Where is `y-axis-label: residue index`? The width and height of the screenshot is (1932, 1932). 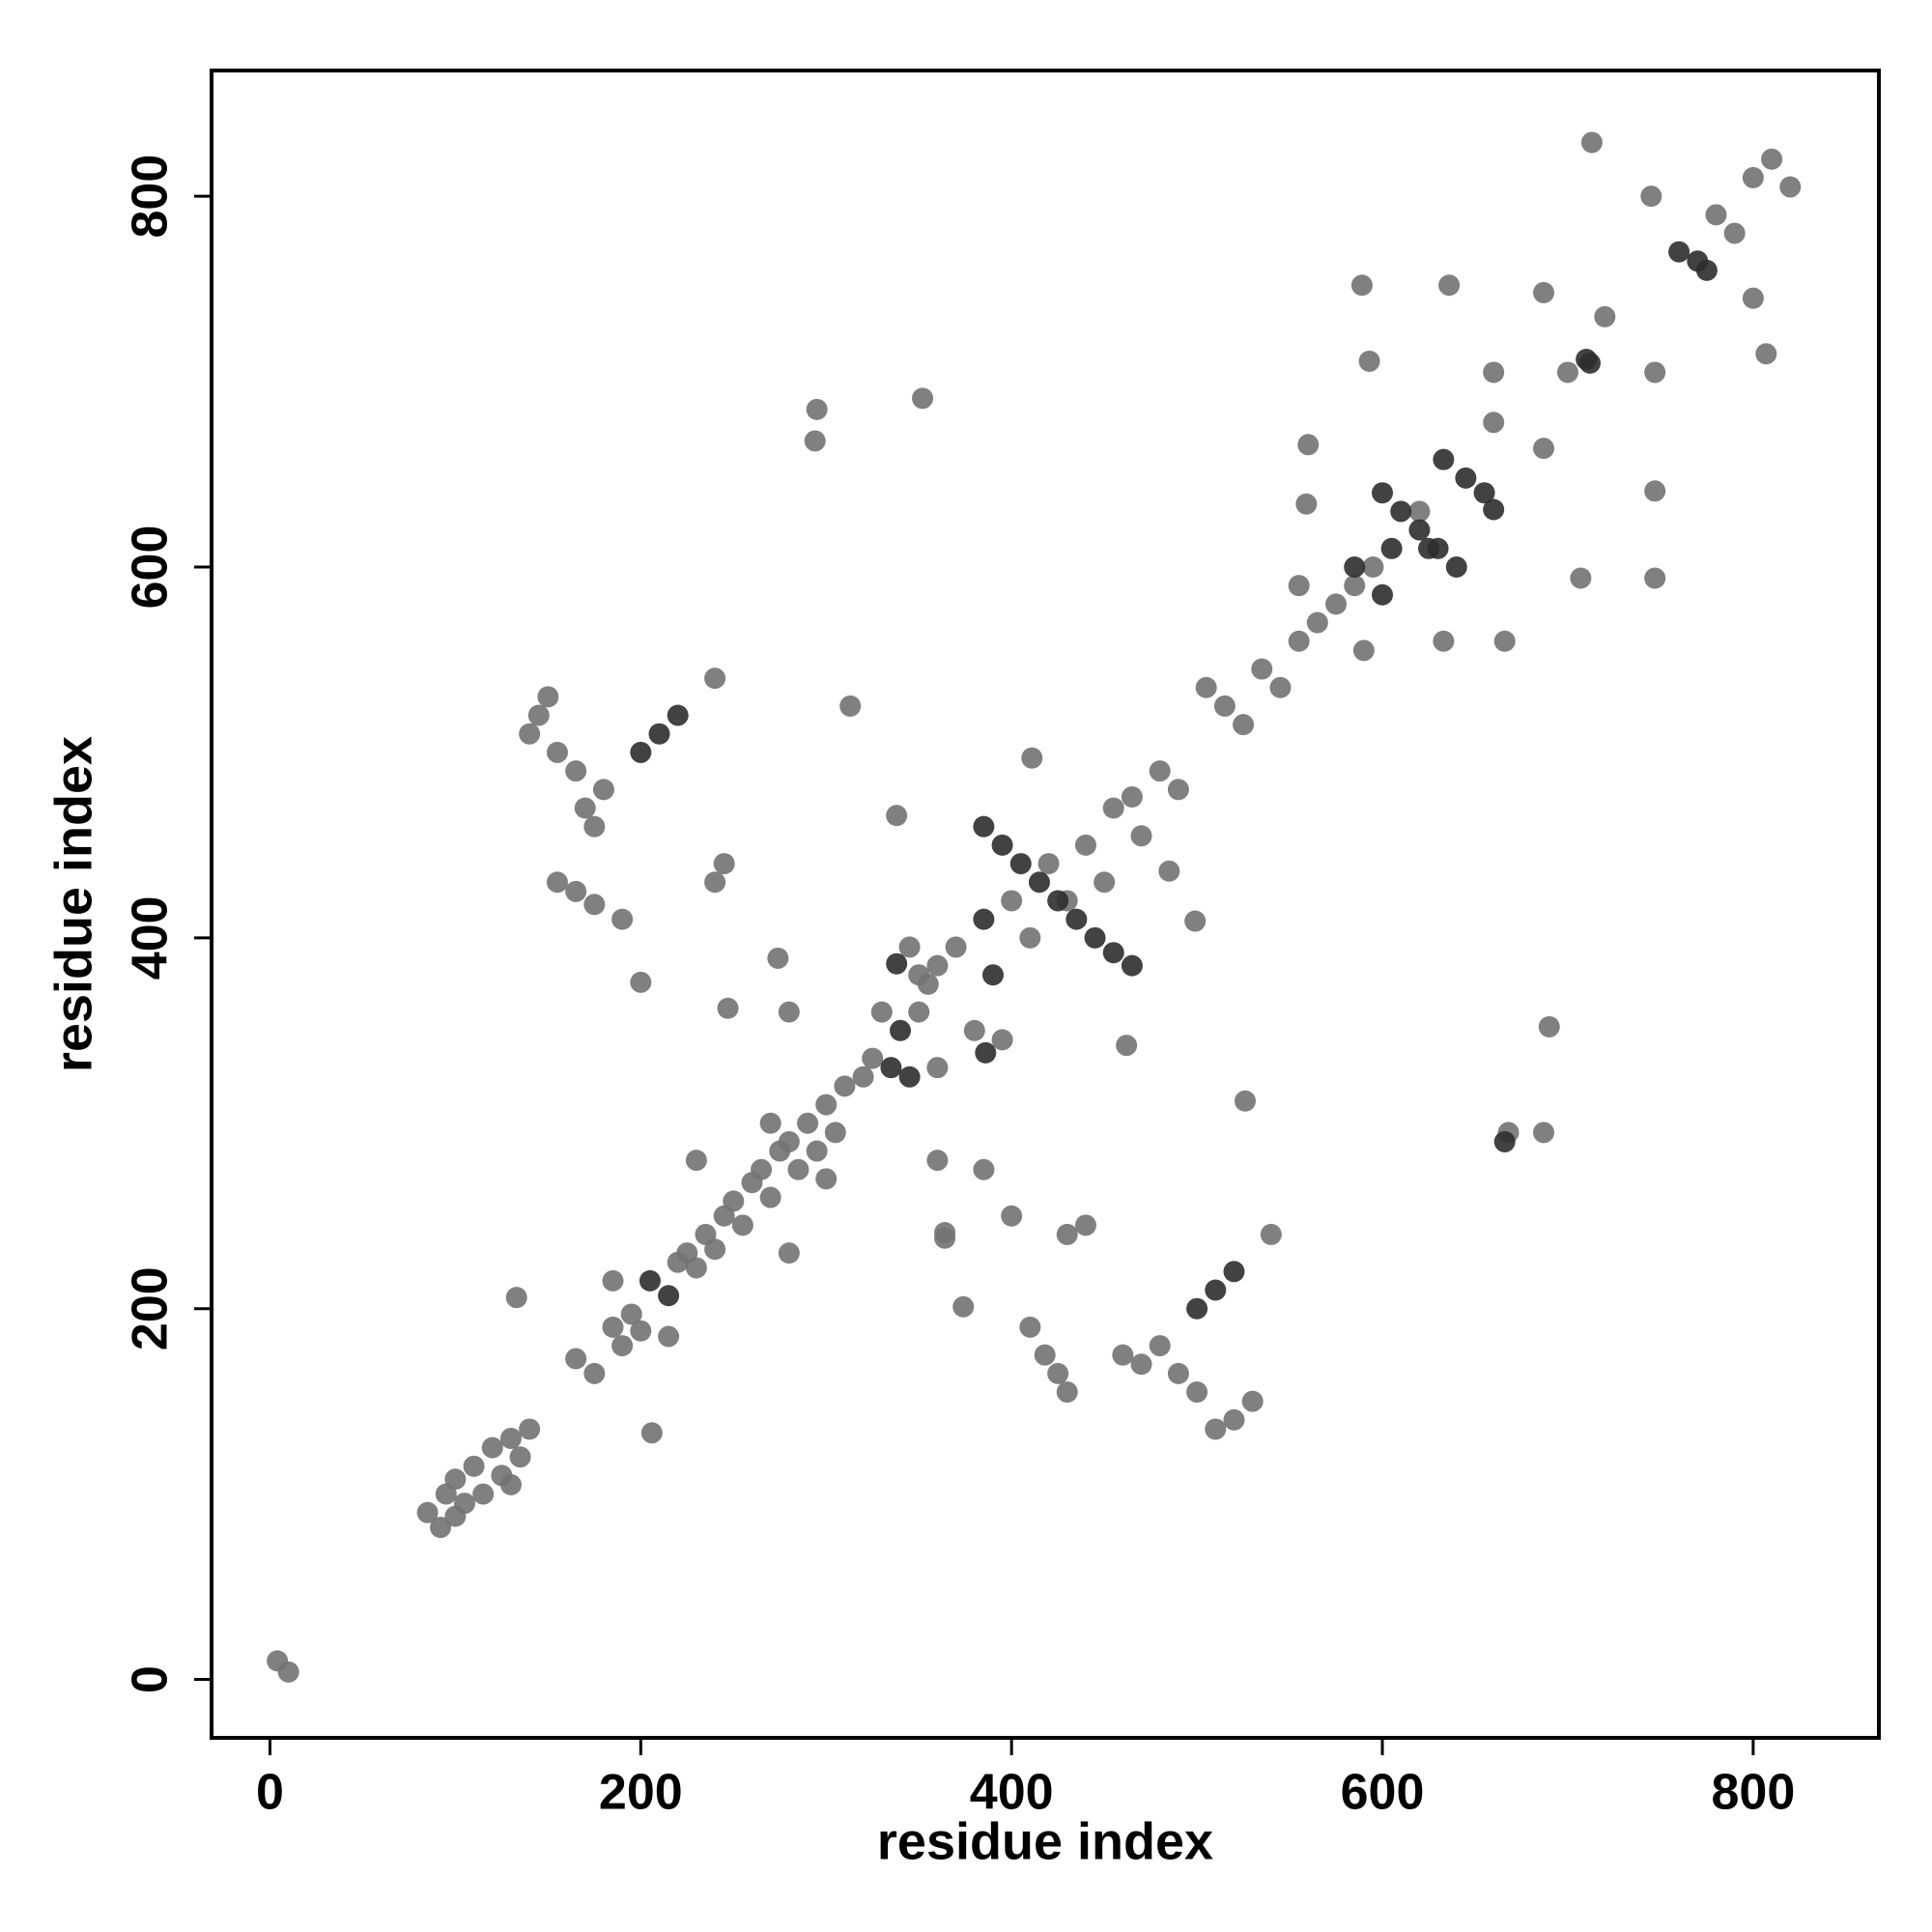
y-axis-label: residue index is located at coordinates (73, 904).